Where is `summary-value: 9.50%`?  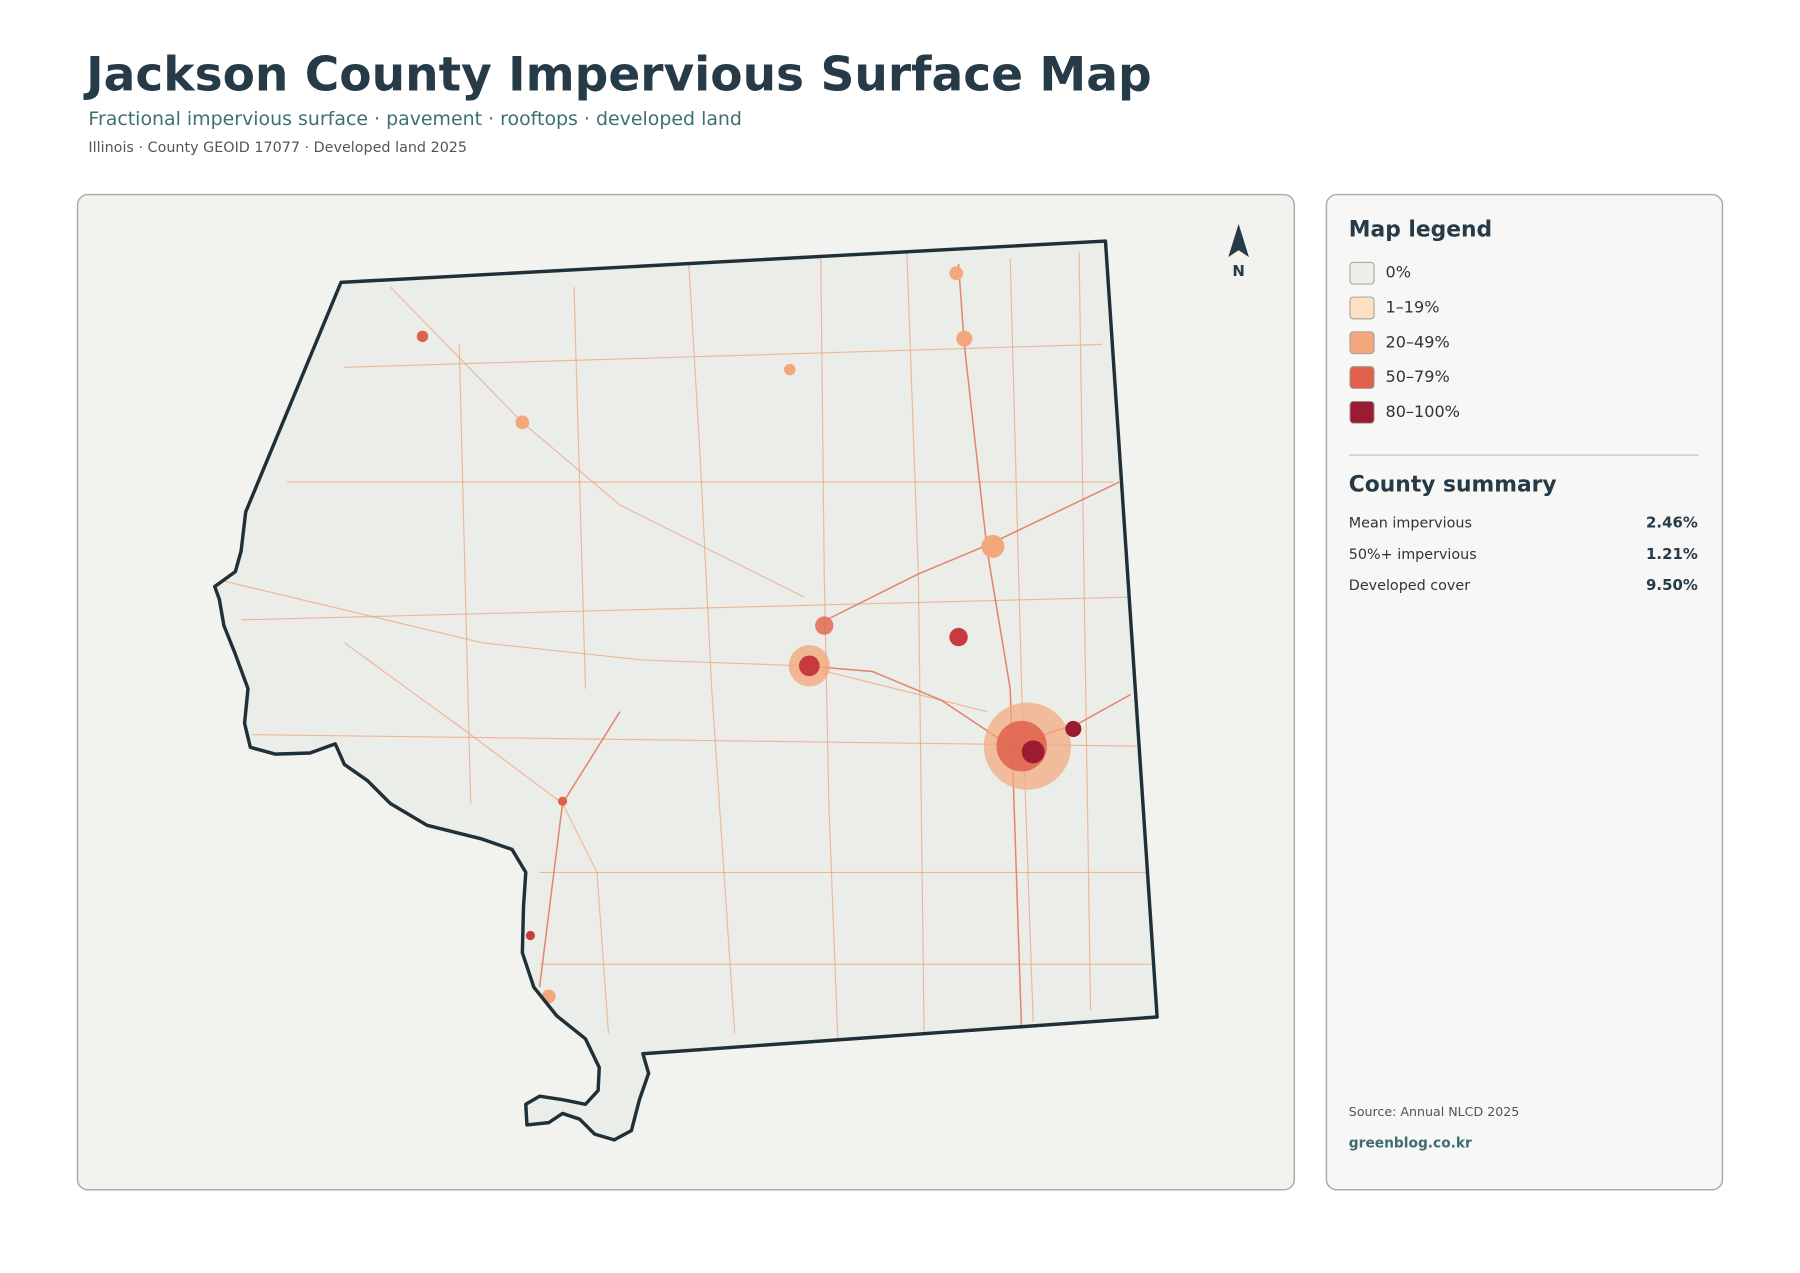
summary-value: 9.50% is located at coordinates (1672, 585).